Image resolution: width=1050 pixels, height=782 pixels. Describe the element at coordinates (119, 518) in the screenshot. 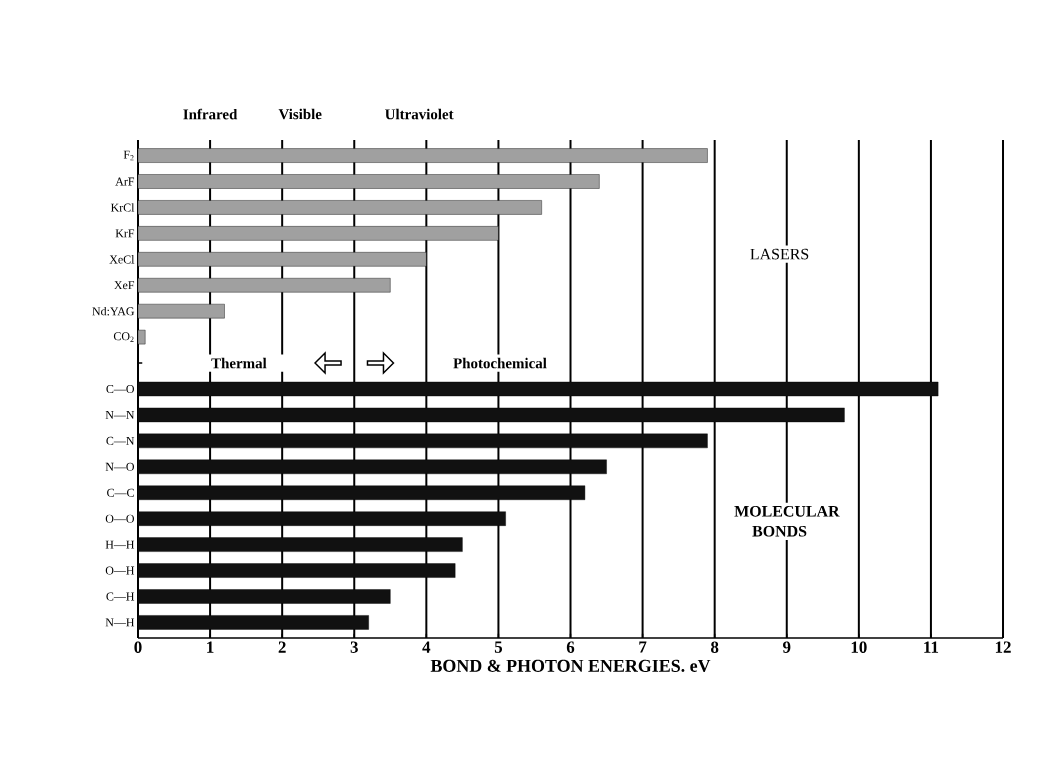

I see `y-tick-label: O—O` at that location.